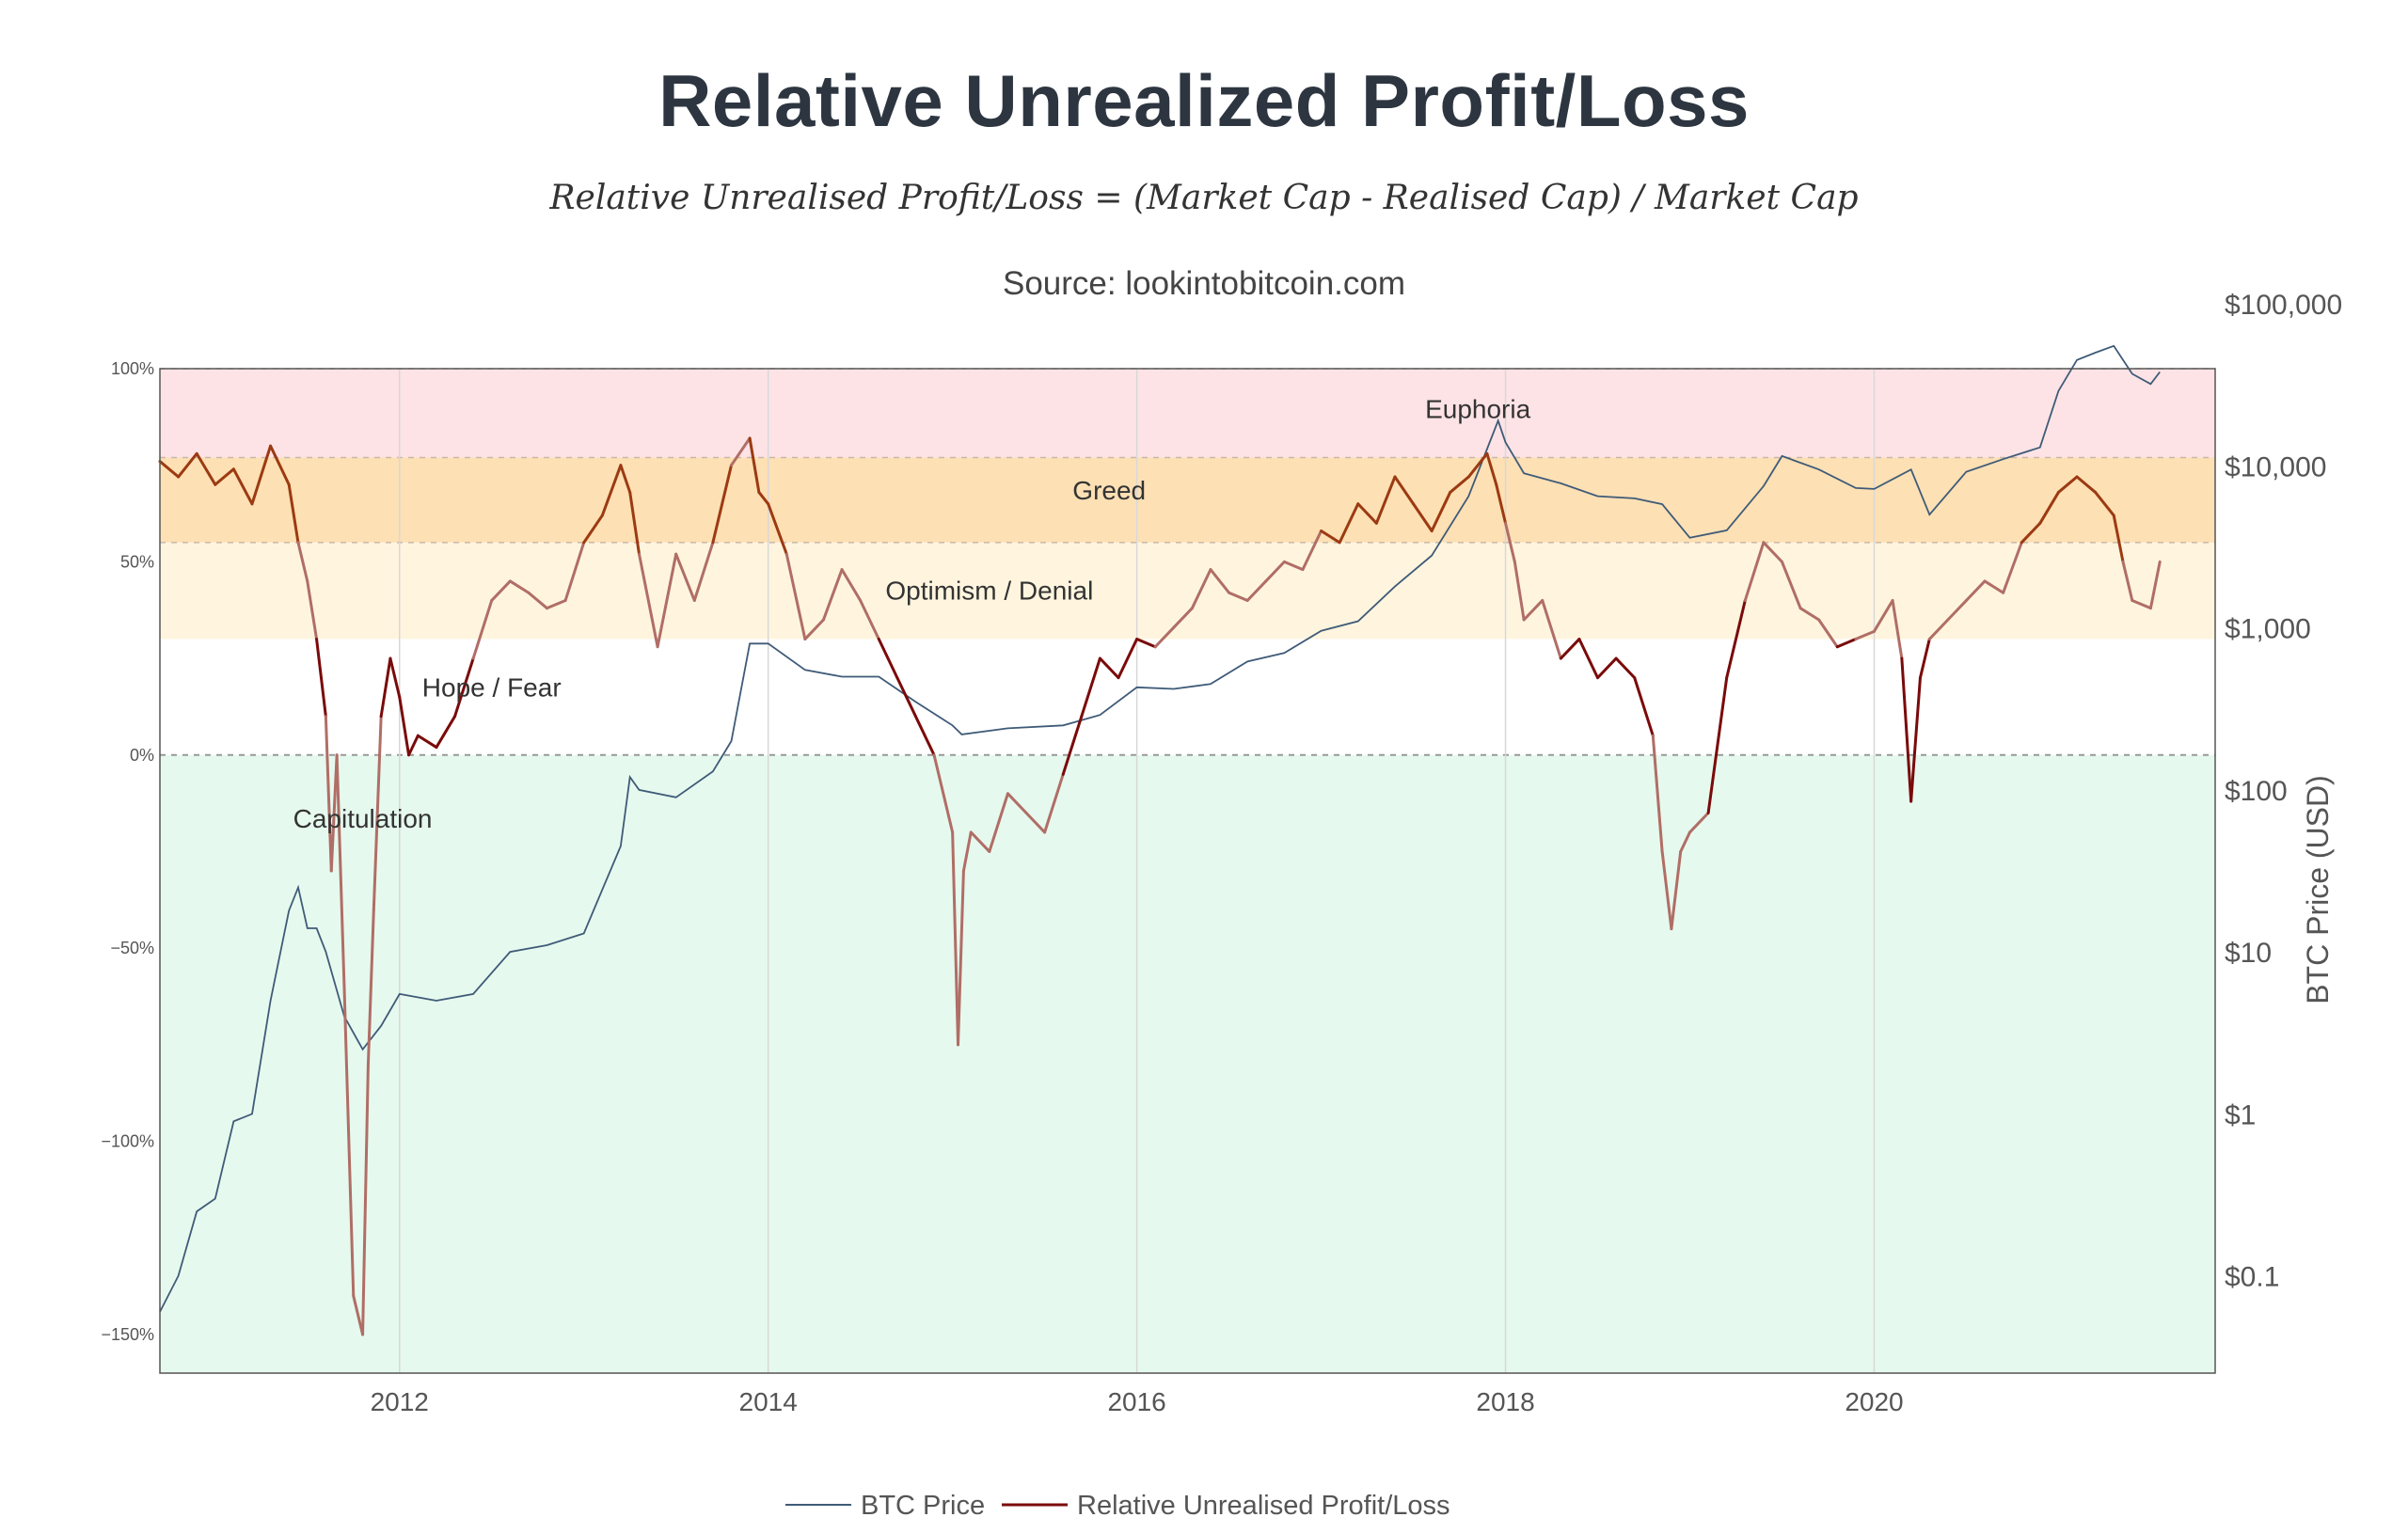 This screenshot has height=1533, width=2408. Describe the element at coordinates (132, 368) in the screenshot. I see `y-left-tick-label: 100%` at that location.